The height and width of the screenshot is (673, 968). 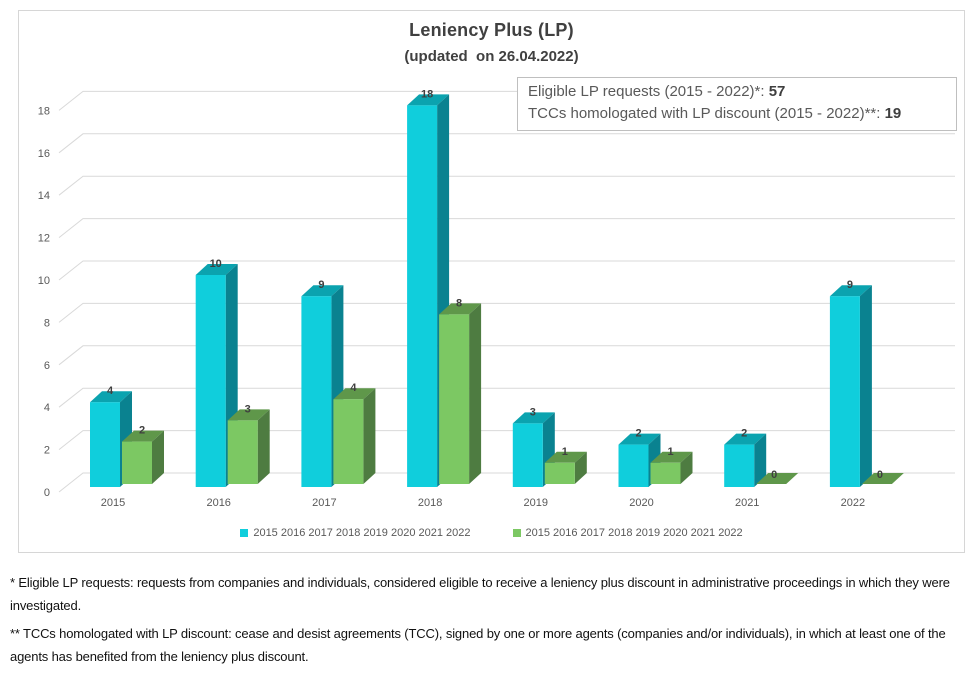 What do you see at coordinates (850, 383) in the screenshot?
I see `bar-series1-2022: 9` at bounding box center [850, 383].